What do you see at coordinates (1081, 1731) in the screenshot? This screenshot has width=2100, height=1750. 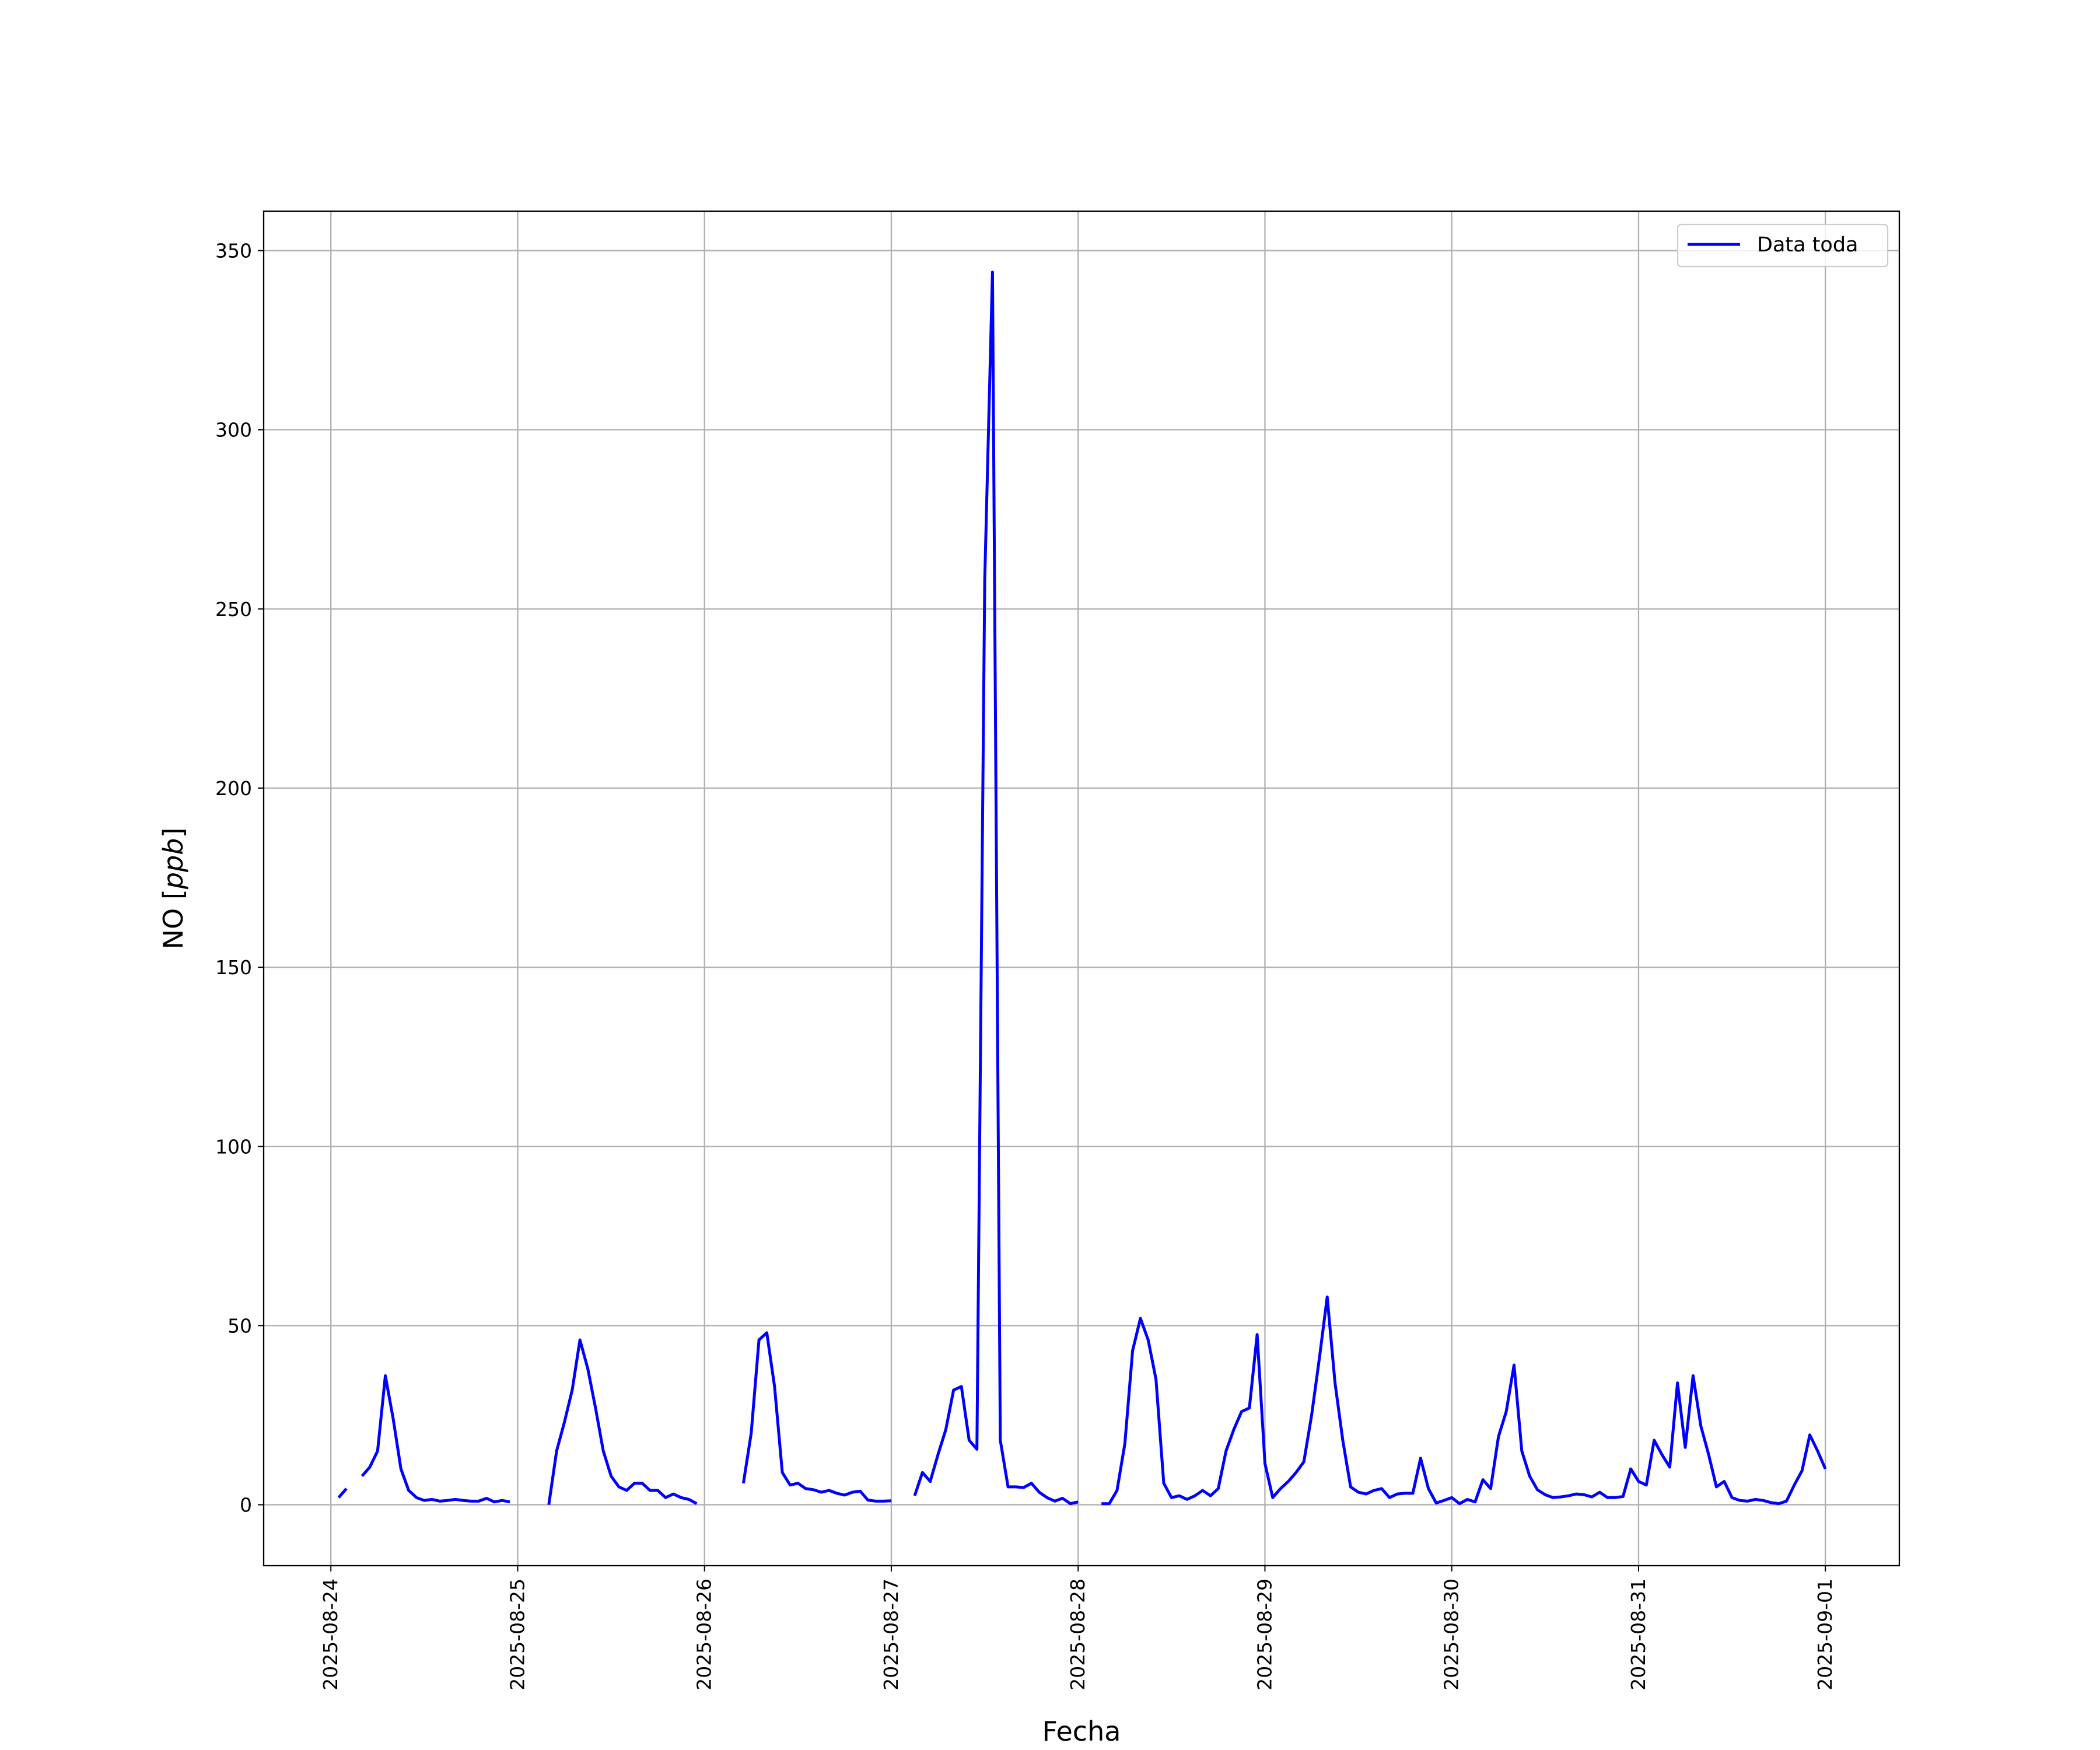 I see `x-axis-label: Fecha` at bounding box center [1081, 1731].